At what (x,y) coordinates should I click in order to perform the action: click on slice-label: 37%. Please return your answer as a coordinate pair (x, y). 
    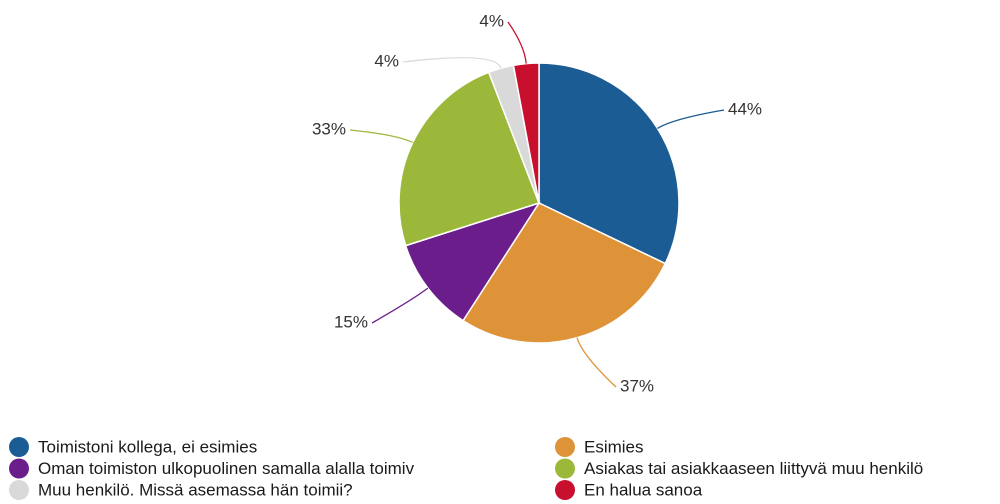
    Looking at the image, I should click on (637, 385).